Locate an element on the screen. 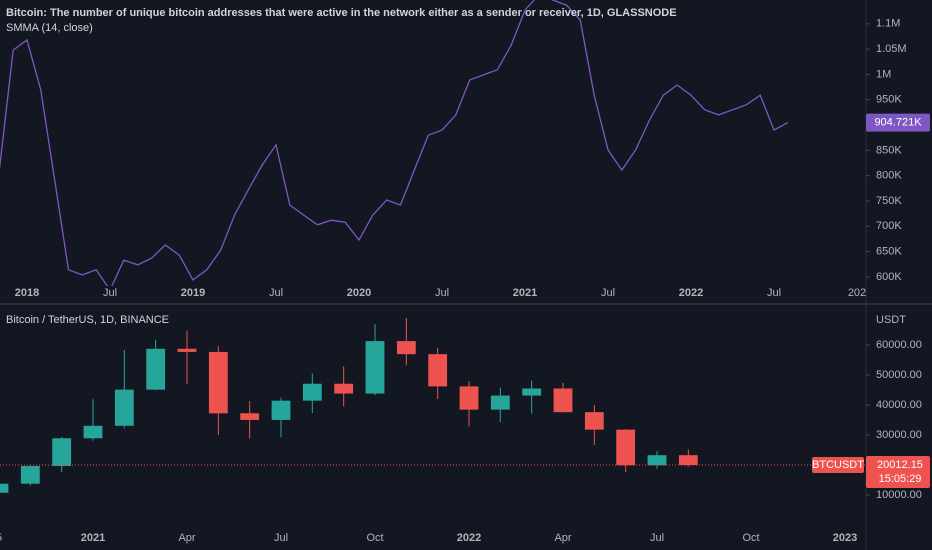 Image resolution: width=932 pixels, height=550 pixels. x-tick-label: 5 is located at coordinates (1, 538).